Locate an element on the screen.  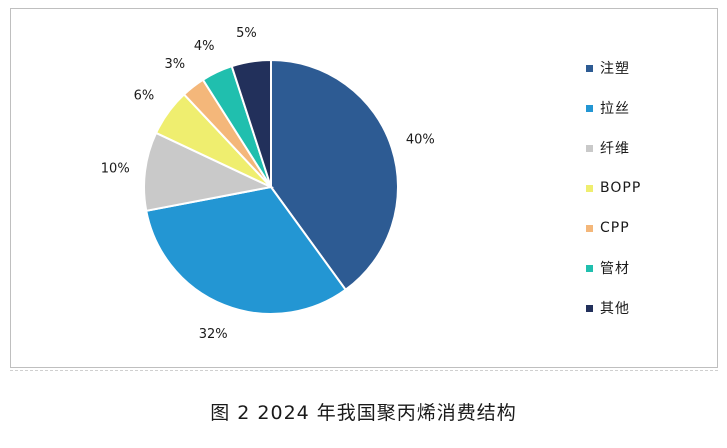
legend-item-7: 其他 is located at coordinates (608, 308).